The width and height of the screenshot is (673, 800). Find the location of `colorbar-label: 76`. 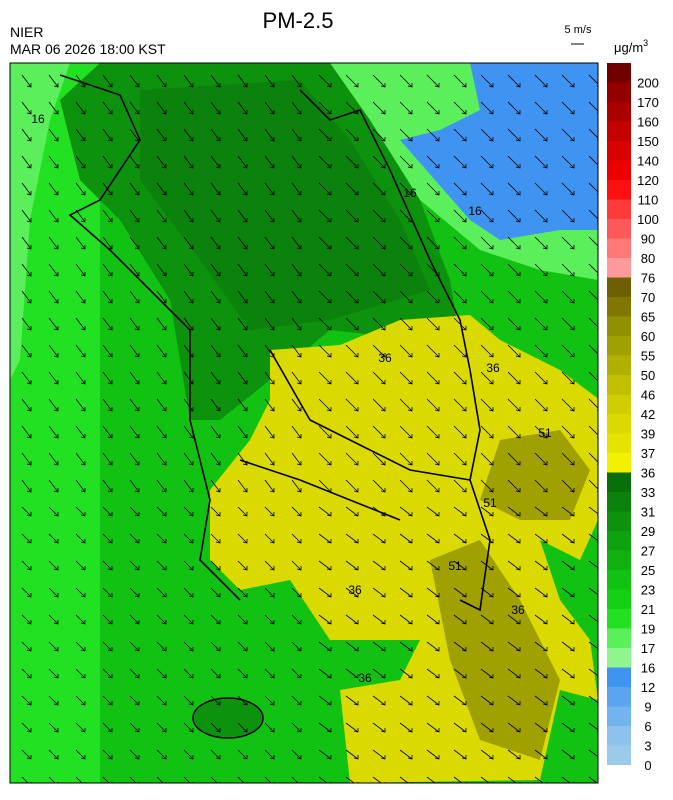

colorbar-label: 76 is located at coordinates (648, 278).